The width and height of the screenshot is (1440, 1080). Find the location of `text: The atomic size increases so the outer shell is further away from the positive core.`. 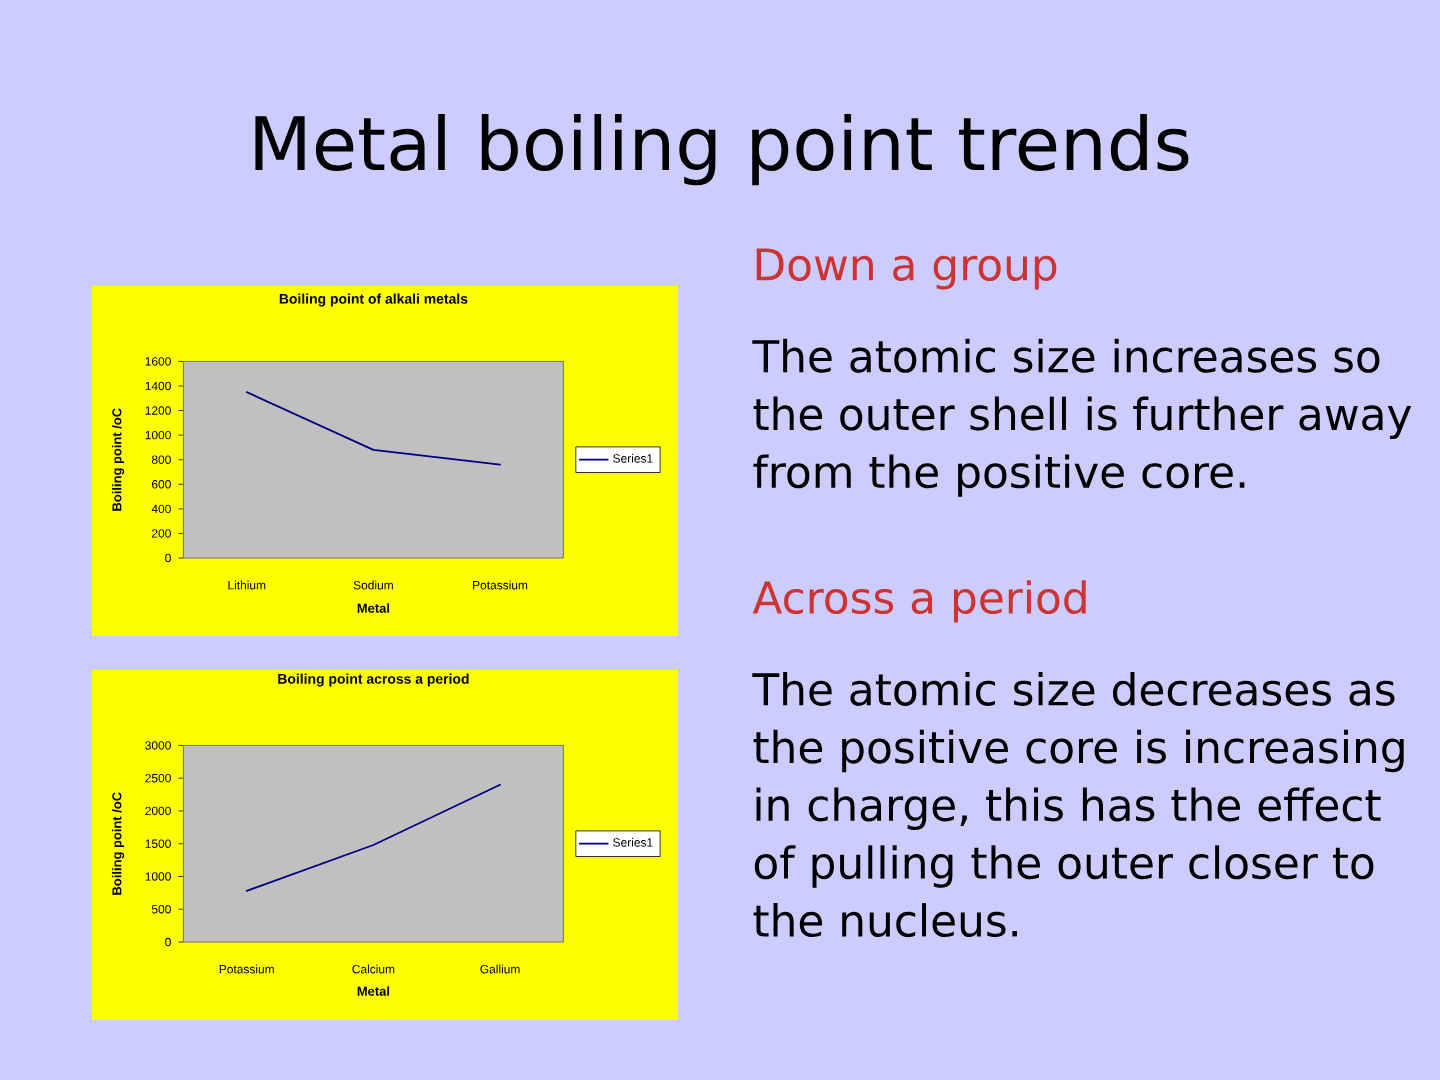

text: The atomic size increases so the outer shell is further away from the positive core. is located at coordinates (1082, 417).